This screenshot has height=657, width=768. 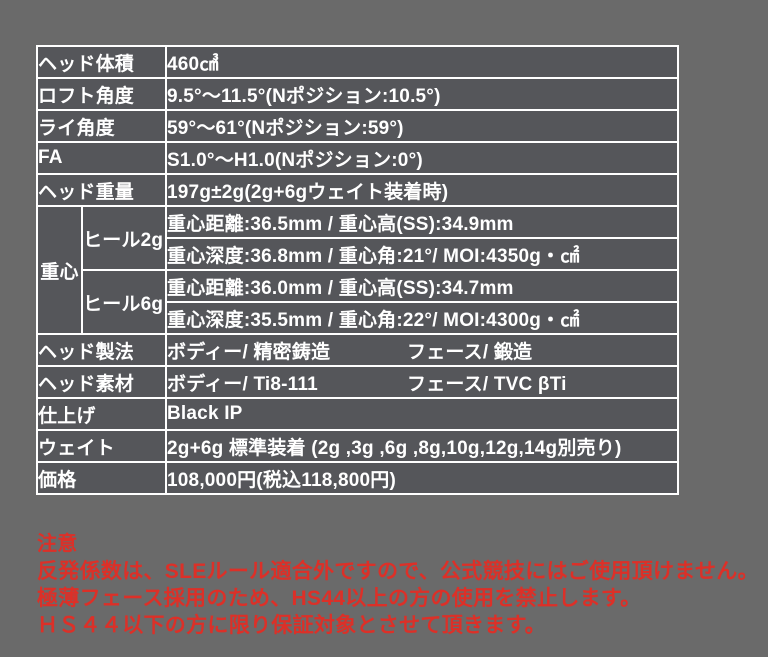 What do you see at coordinates (101, 382) in the screenshot?
I see `spec-label: ヘッド素材` at bounding box center [101, 382].